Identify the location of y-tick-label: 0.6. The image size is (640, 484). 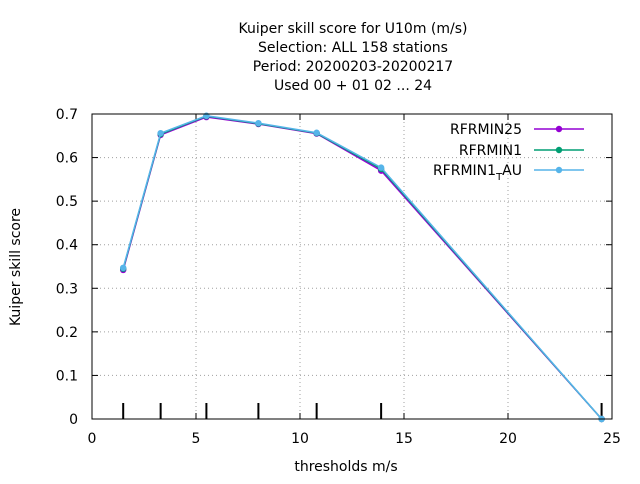
(67, 159).